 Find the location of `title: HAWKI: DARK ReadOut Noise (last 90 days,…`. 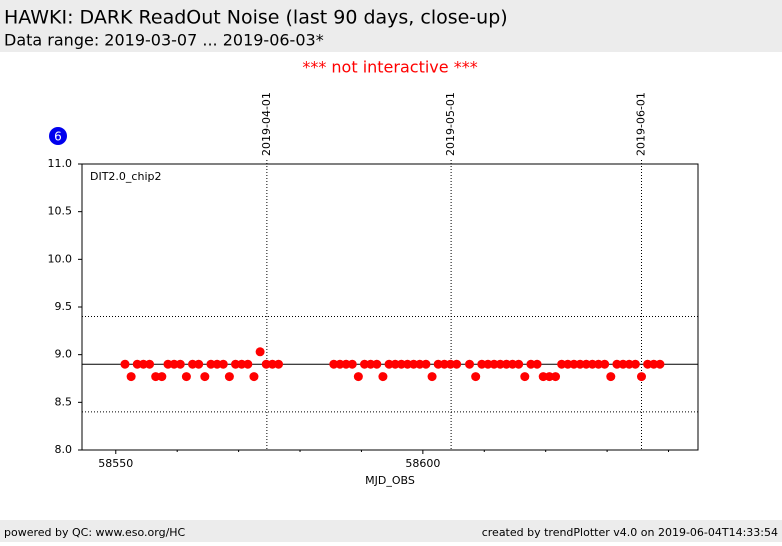

title: HAWKI: DARK ReadOut Noise (last 90 days,… is located at coordinates (256, 18).